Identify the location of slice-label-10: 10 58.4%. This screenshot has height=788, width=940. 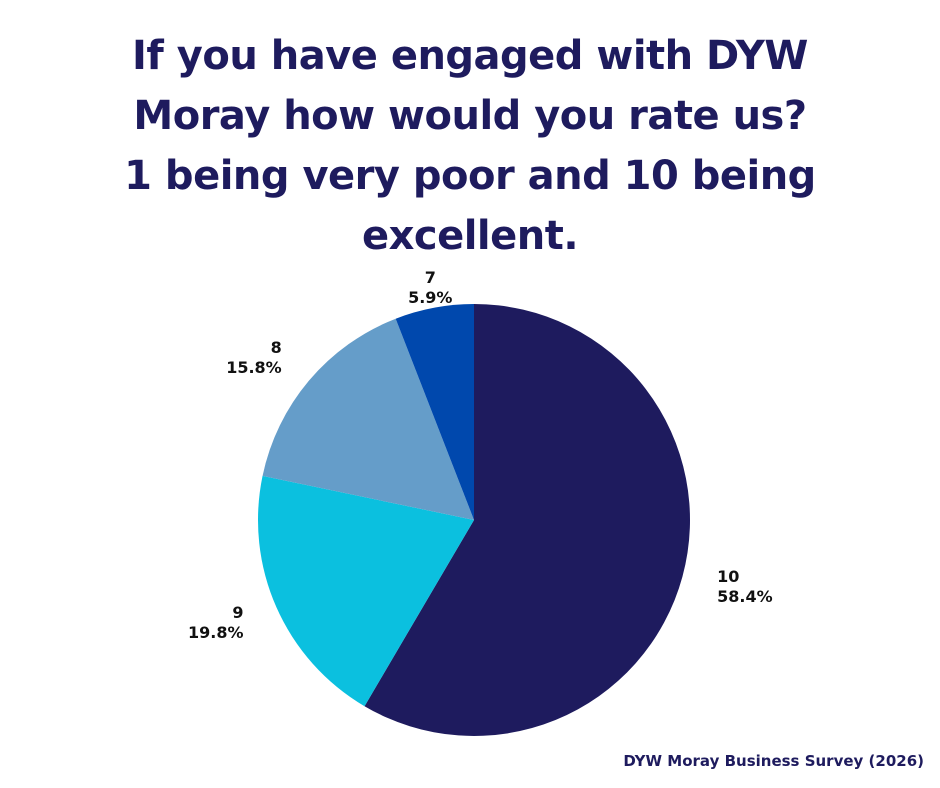
(745, 586).